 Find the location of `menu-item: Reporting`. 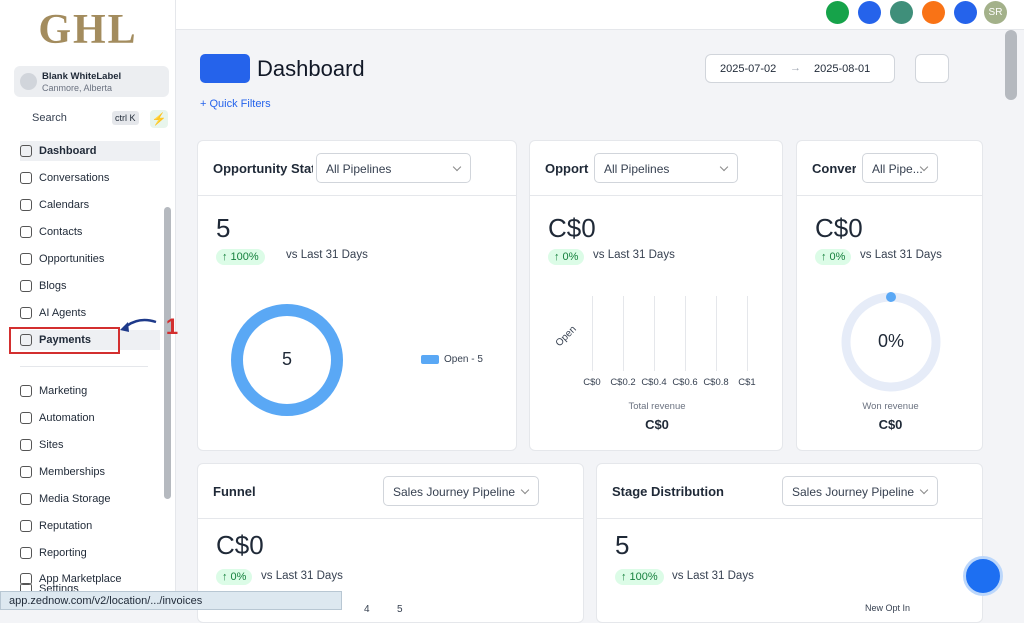

menu-item: Reporting is located at coordinates (53, 553).